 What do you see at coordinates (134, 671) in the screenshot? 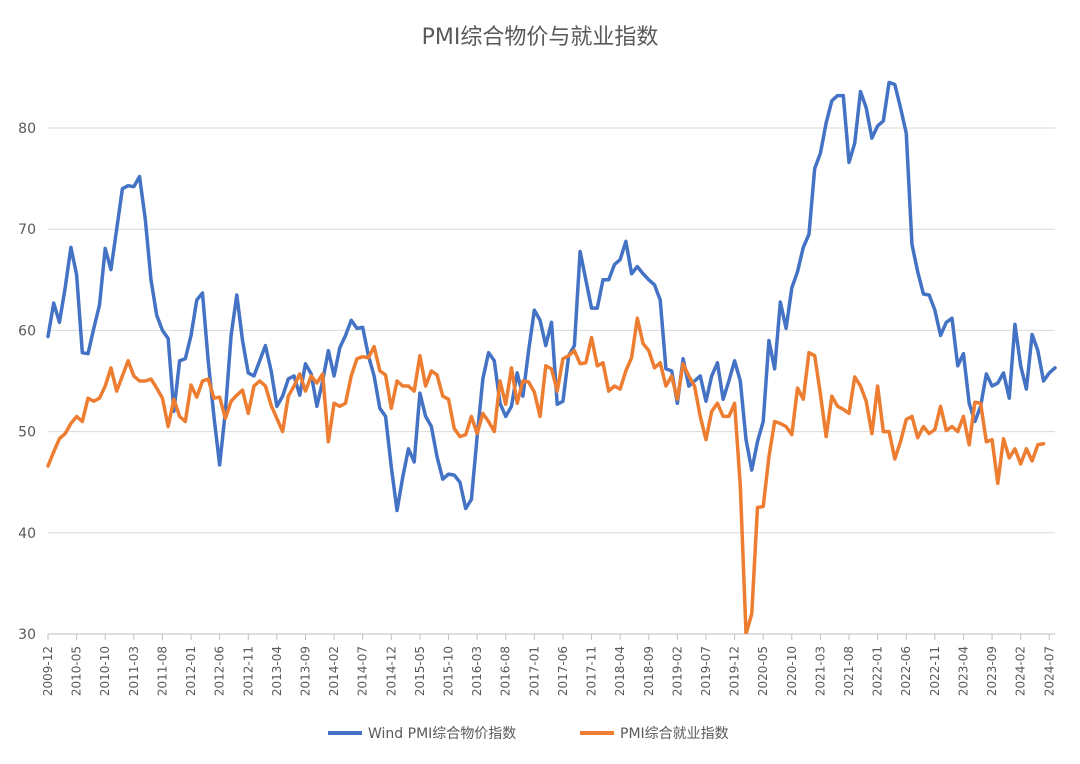
I see `x-tick-label: 2011-03` at bounding box center [134, 671].